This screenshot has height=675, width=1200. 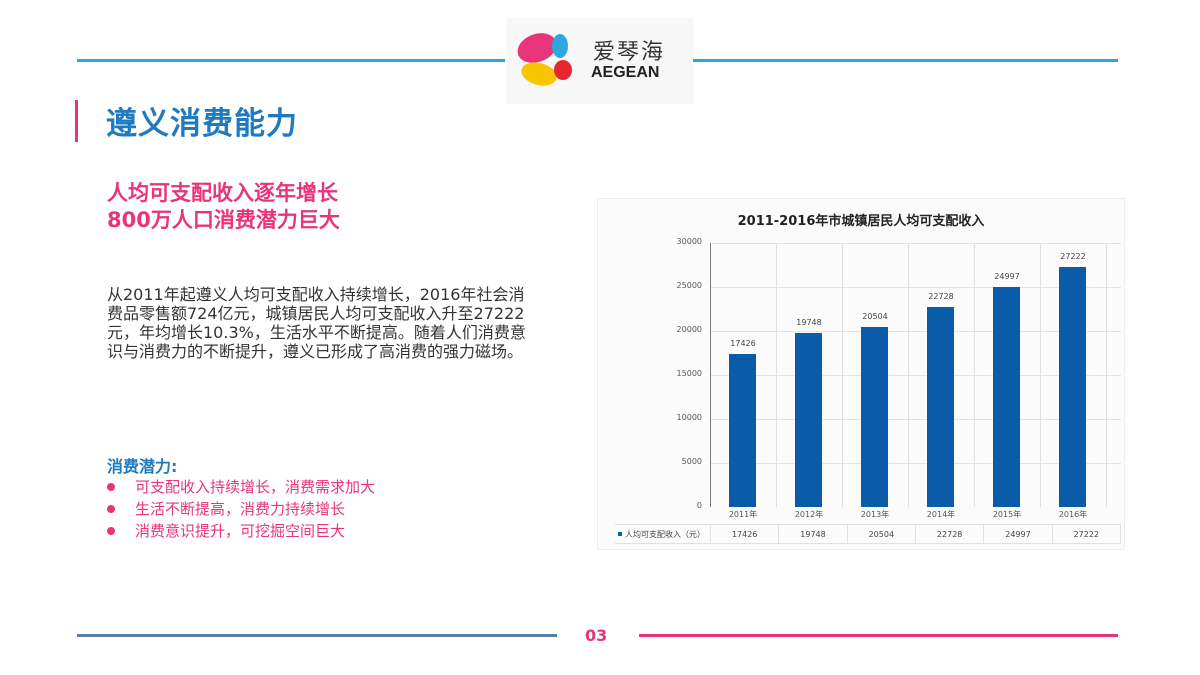 I want to click on bar-2012, so click(x=808, y=420).